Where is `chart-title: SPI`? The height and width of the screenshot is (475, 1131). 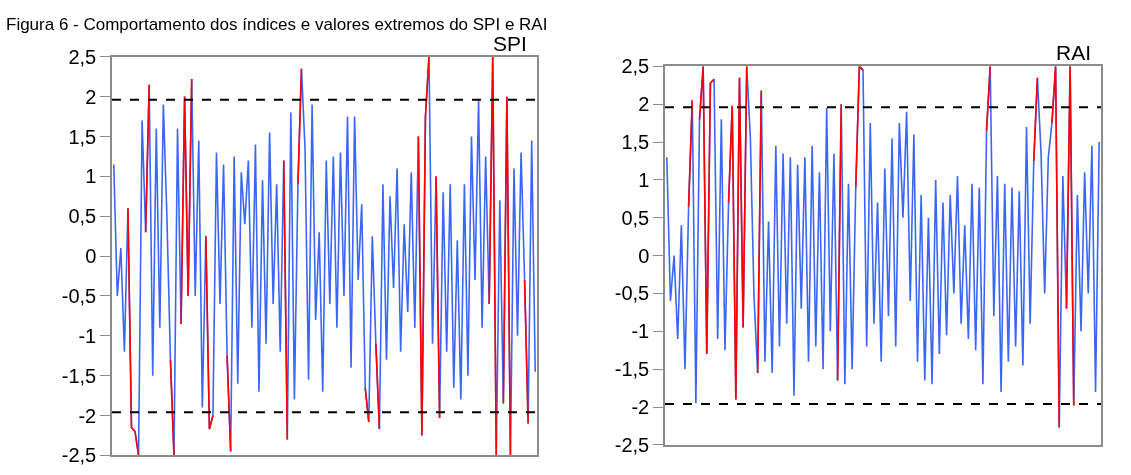 chart-title: SPI is located at coordinates (510, 43).